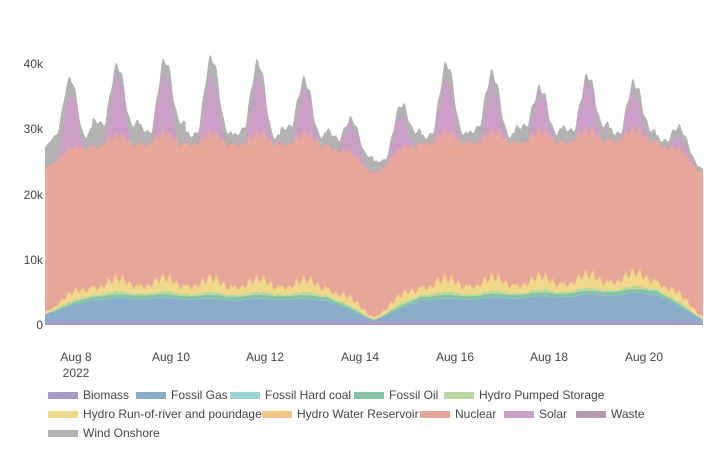 Image resolution: width=704 pixels, height=450 pixels. I want to click on legend-label: Solar, so click(553, 414).